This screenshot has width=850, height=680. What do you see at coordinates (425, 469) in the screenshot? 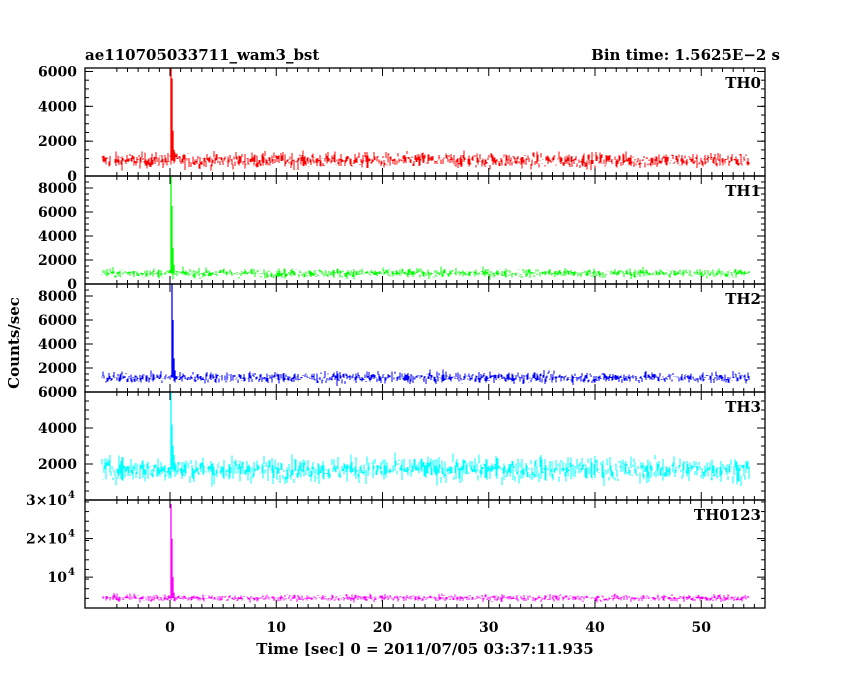
I see `series-th3` at bounding box center [425, 469].